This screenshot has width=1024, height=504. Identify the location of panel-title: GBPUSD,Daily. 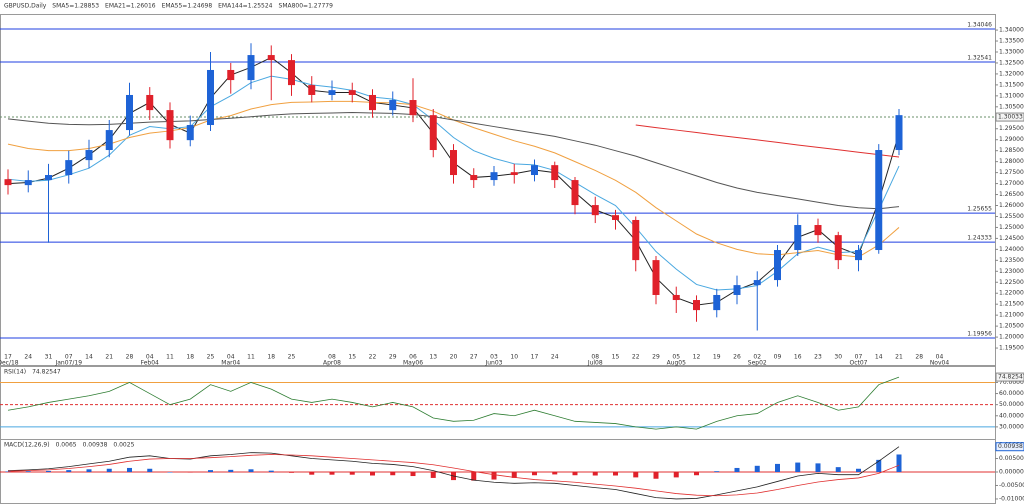
(25, 6).